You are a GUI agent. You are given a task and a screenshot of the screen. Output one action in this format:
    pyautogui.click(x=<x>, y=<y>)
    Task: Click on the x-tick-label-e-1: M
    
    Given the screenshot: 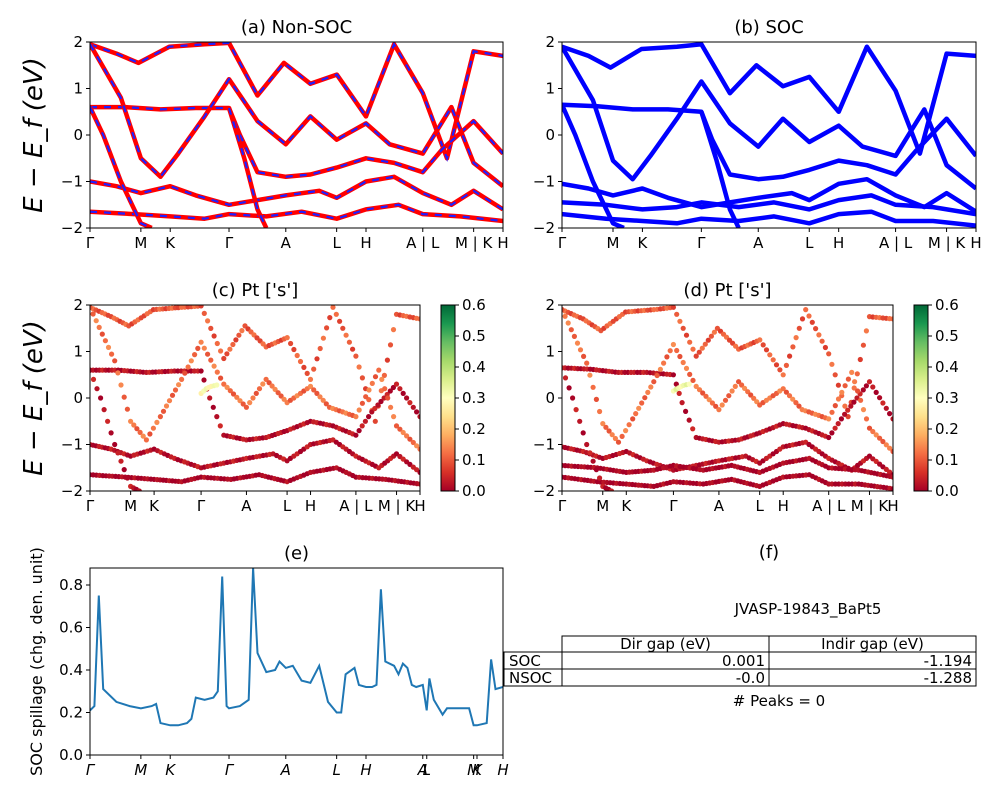 What is the action you would take?
    pyautogui.click(x=140, y=770)
    